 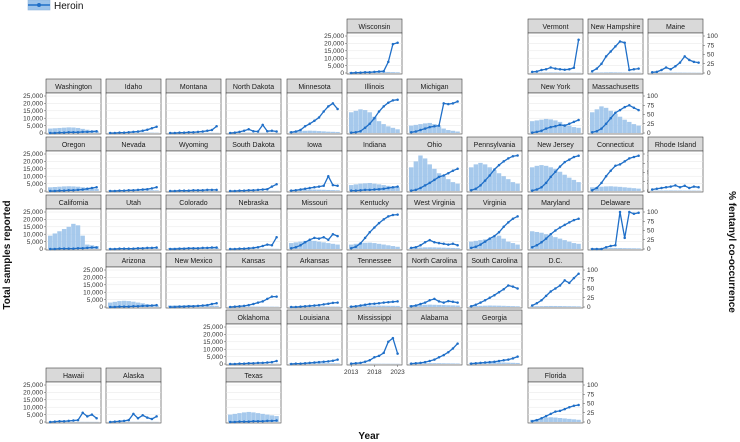 What do you see at coordinates (555, 288) in the screenshot?
I see `point-d-c-2018` at bounding box center [555, 288].